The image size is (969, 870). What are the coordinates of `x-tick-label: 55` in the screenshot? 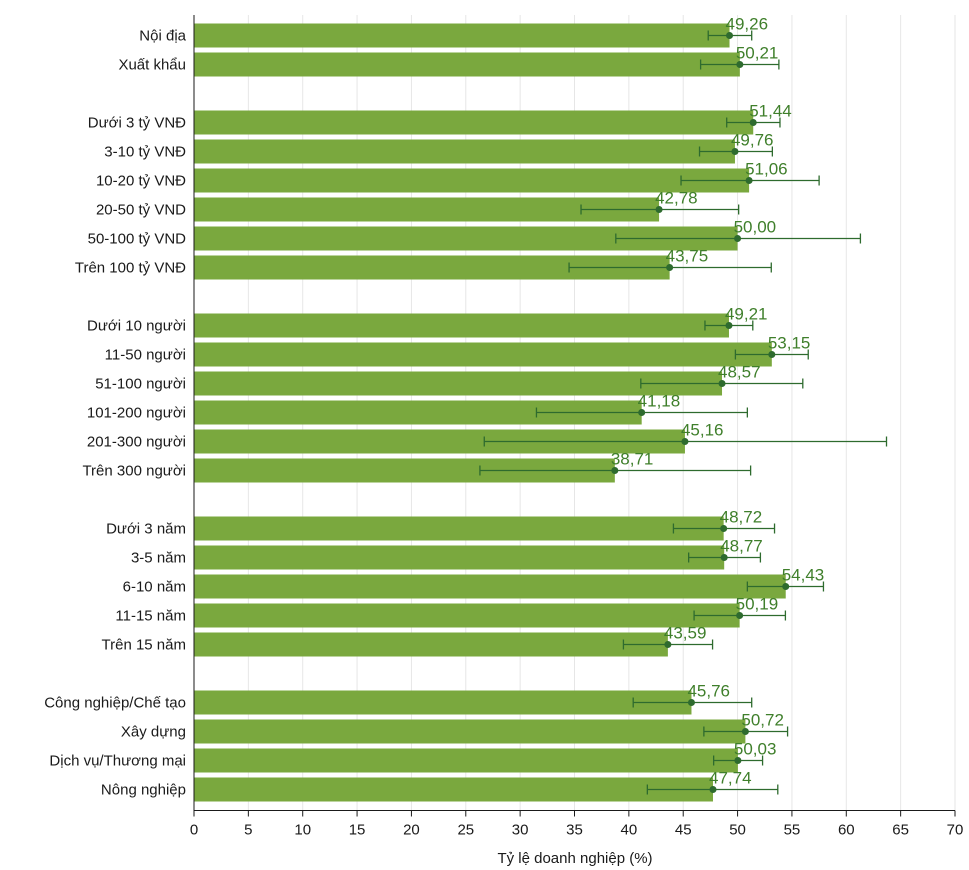 It's located at (792, 830).